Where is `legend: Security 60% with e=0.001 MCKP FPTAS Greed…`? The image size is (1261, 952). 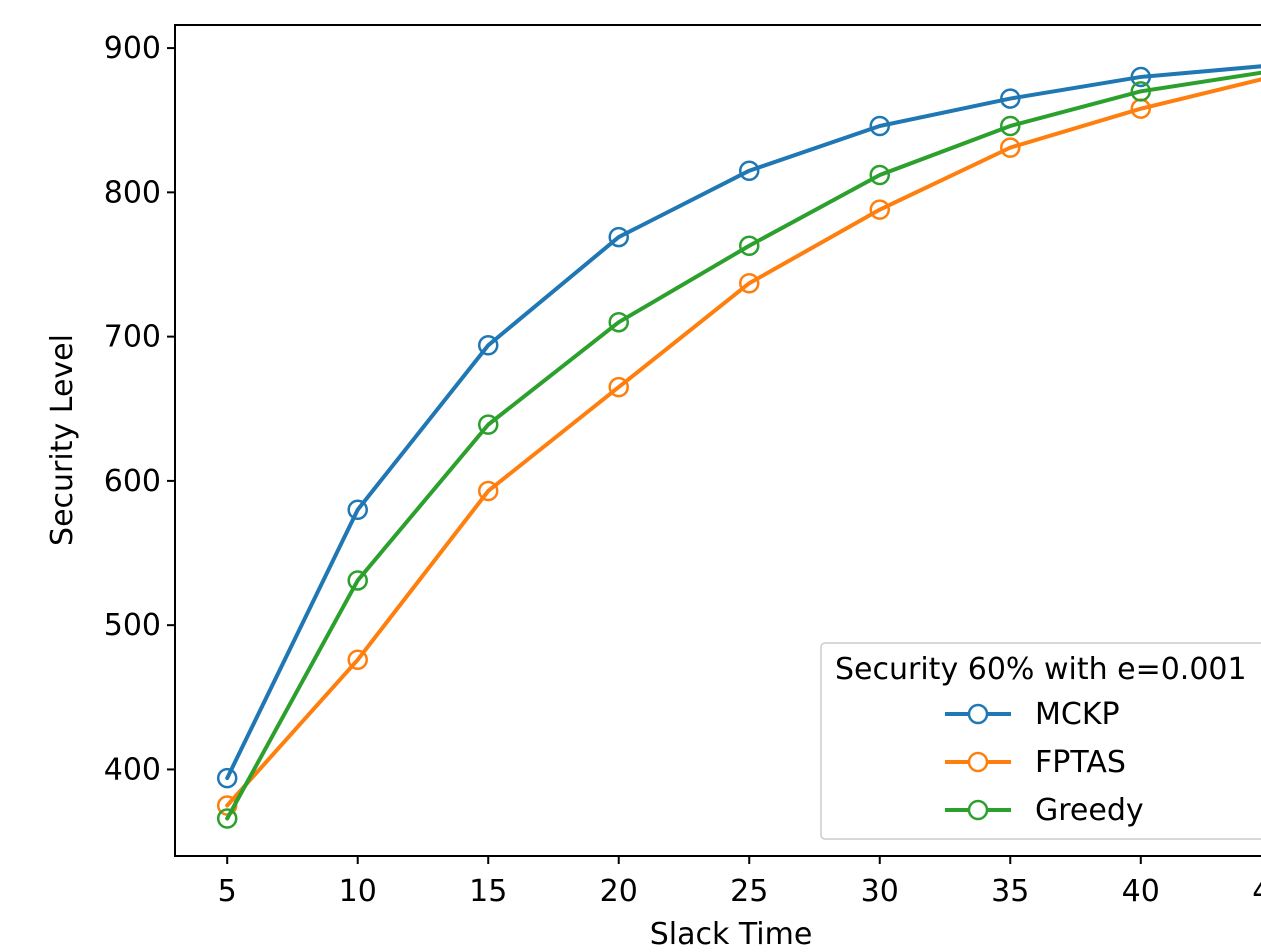 legend: Security 60% with e=0.001 MCKP FPTAS Greed… is located at coordinates (1040, 741).